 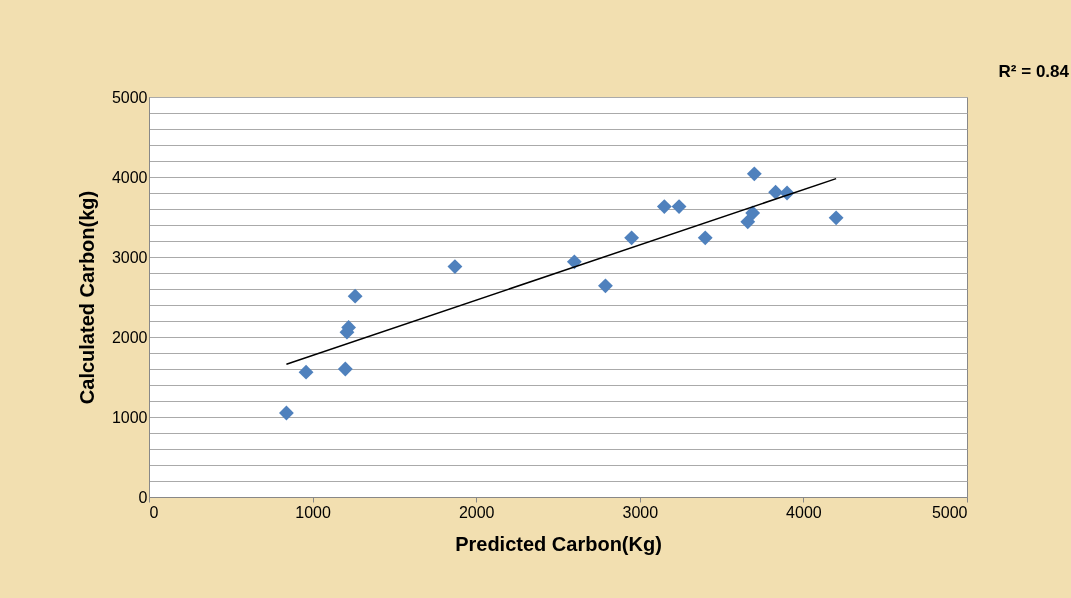 What do you see at coordinates (154, 512) in the screenshot?
I see `x-tick-label: 0` at bounding box center [154, 512].